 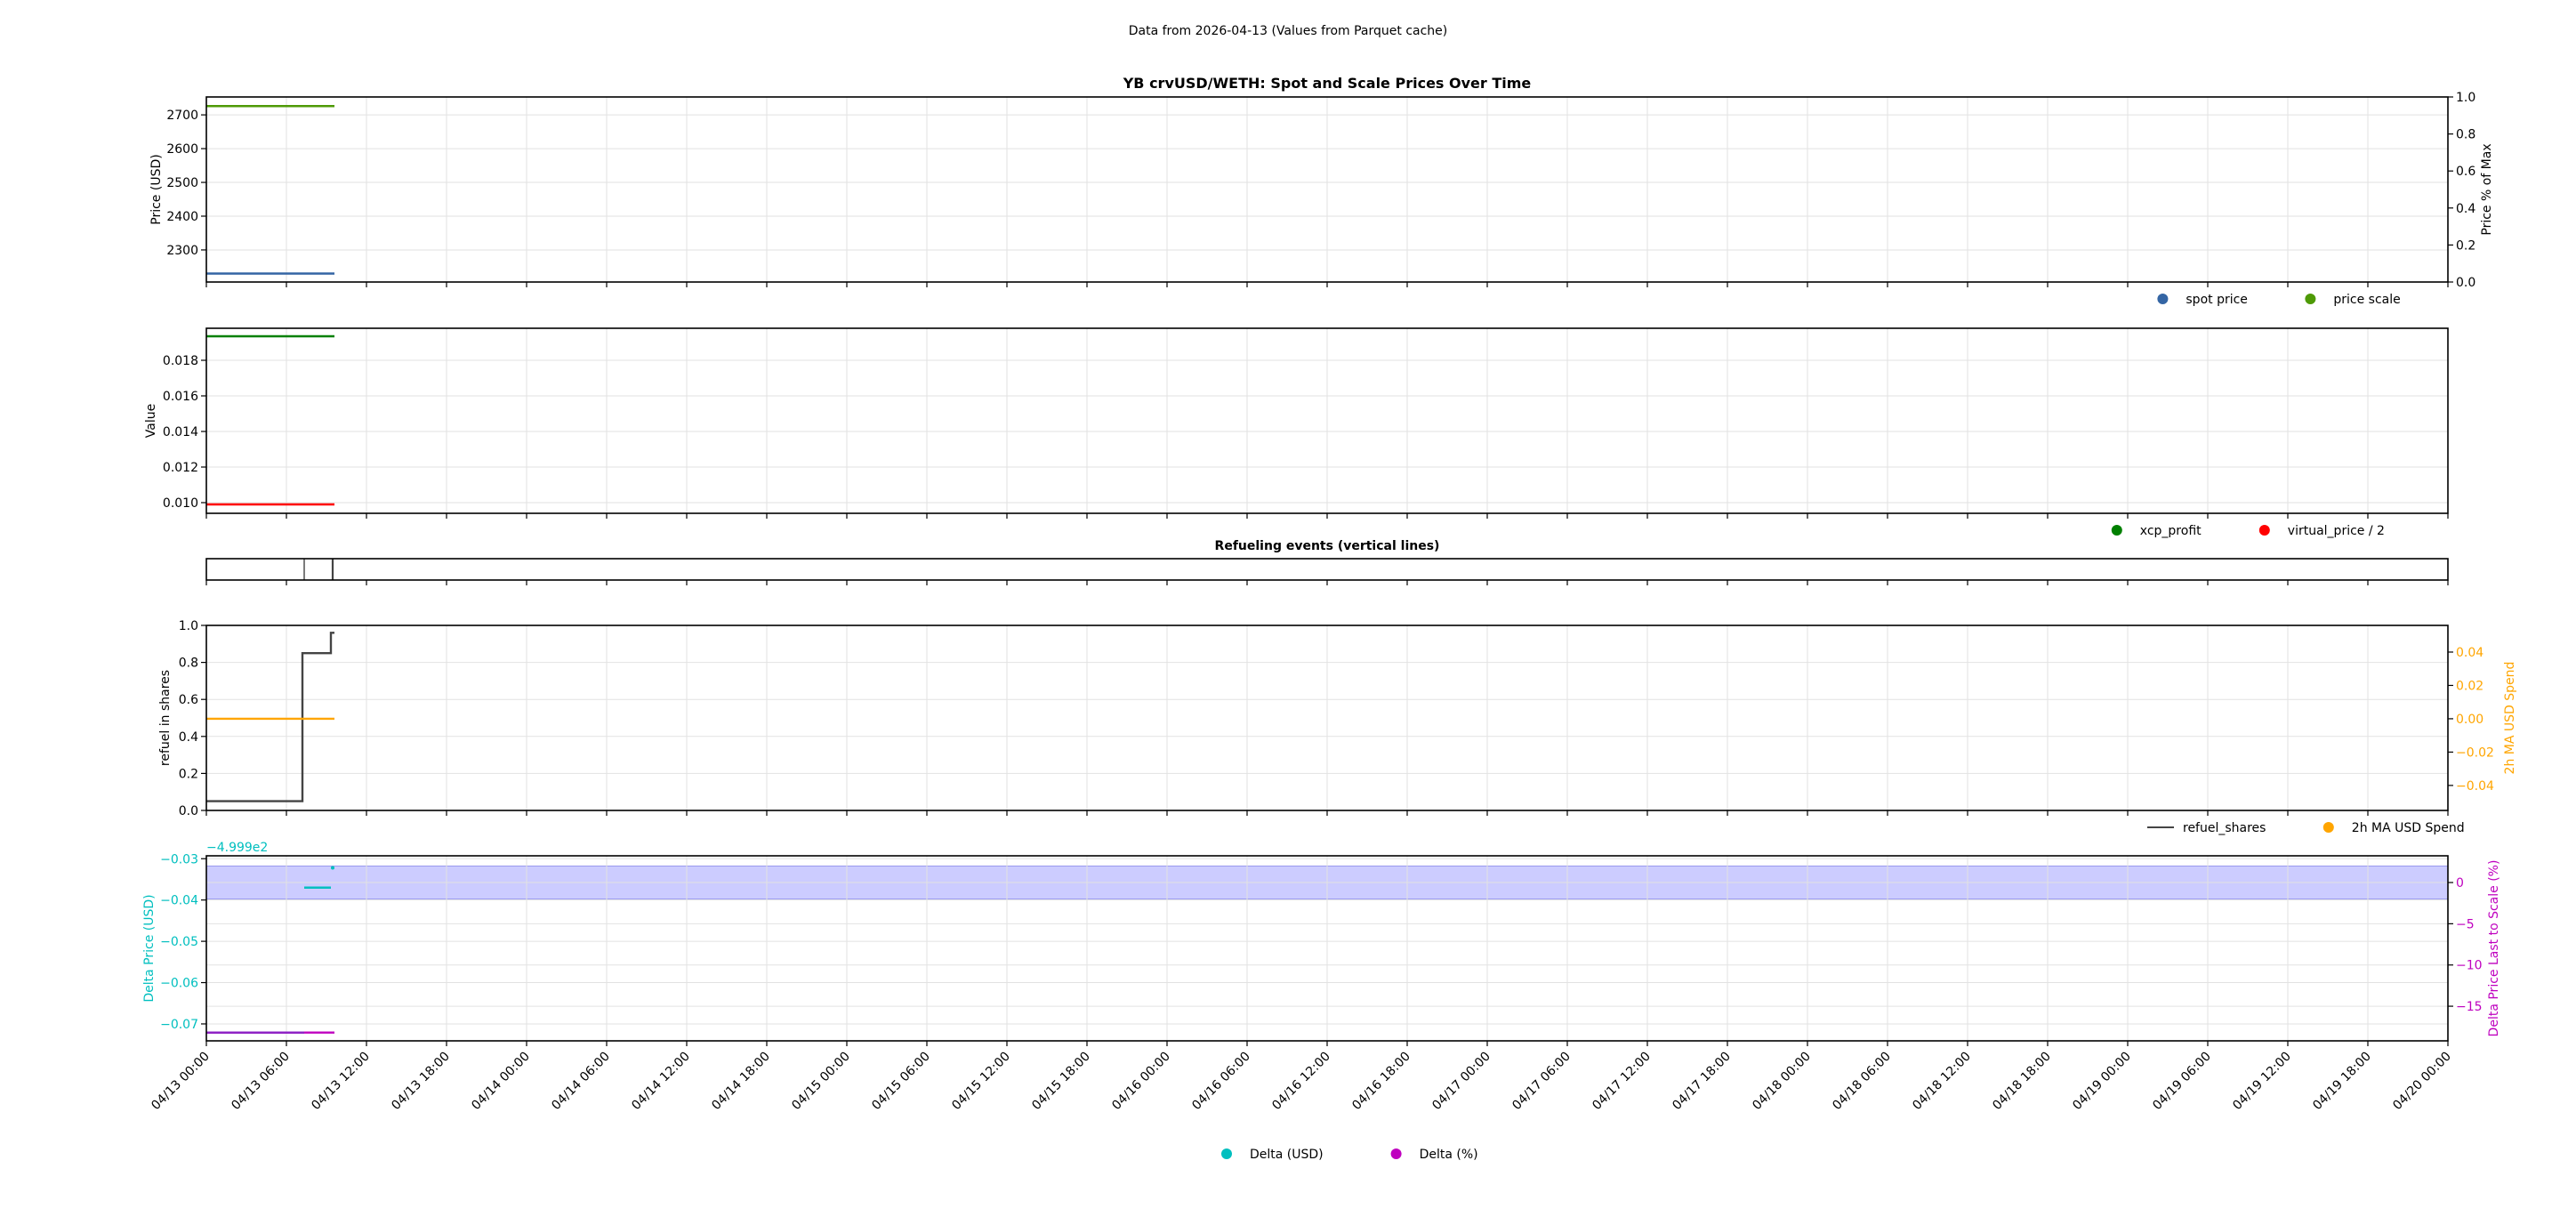 What do you see at coordinates (2182, 1082) in the screenshot?
I see `x-tick-label: 04/19 06:00` at bounding box center [2182, 1082].